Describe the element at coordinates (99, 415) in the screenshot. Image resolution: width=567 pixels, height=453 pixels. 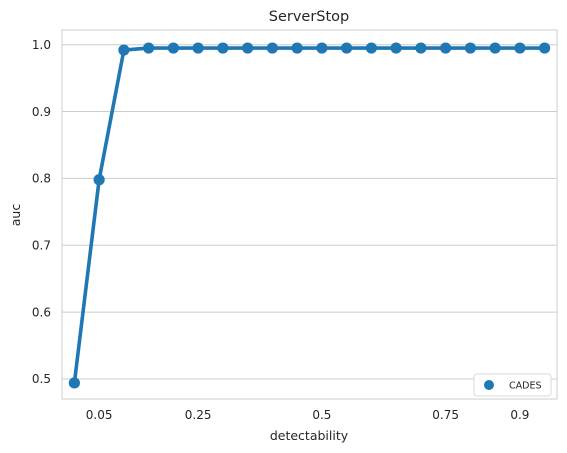
I see `x-tick-label: 0.05` at that location.